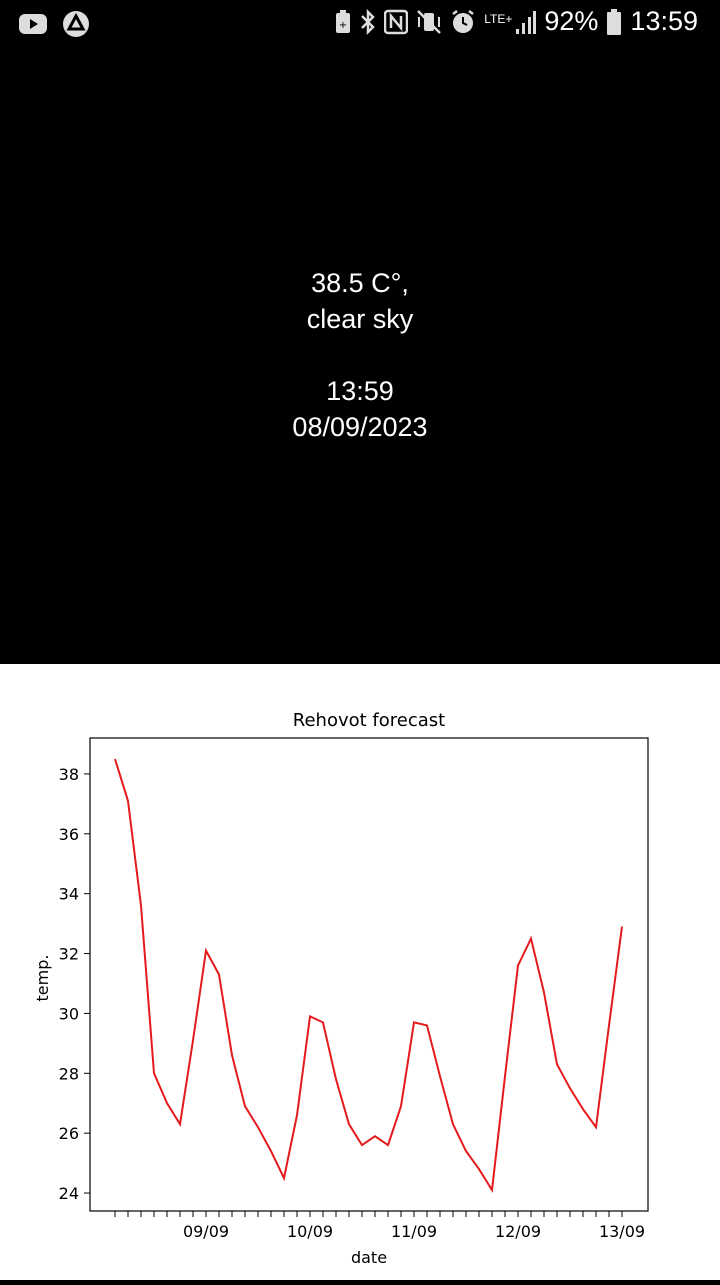 The width and height of the screenshot is (720, 1285). Describe the element at coordinates (69, 894) in the screenshot. I see `y-tick-label: 34` at that location.